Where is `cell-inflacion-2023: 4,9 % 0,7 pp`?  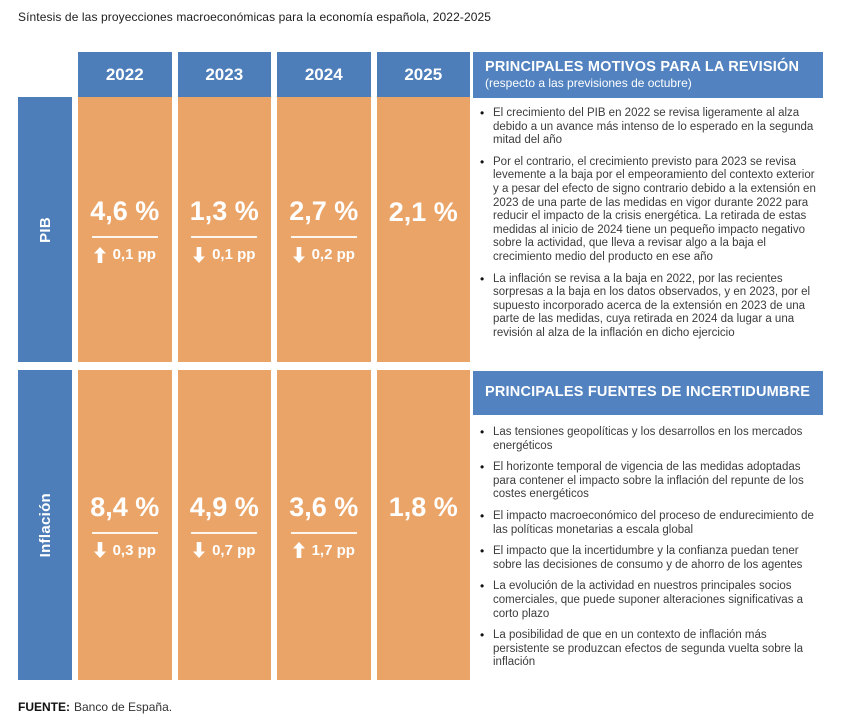 cell-inflacion-2023: 4,9 % 0,7 pp is located at coordinates (224, 525).